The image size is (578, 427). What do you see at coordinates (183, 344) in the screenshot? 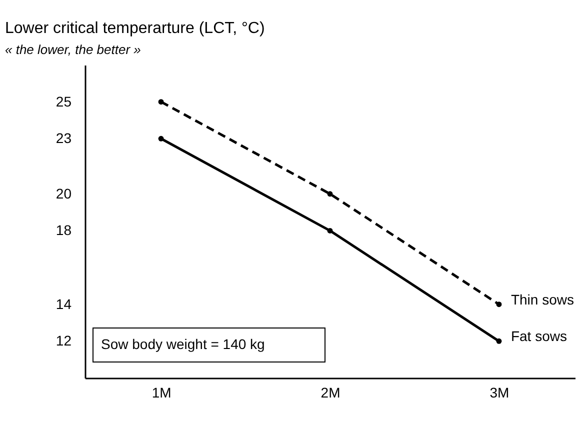
I see `annotation: Sow body weight = 140 kg` at bounding box center [183, 344].